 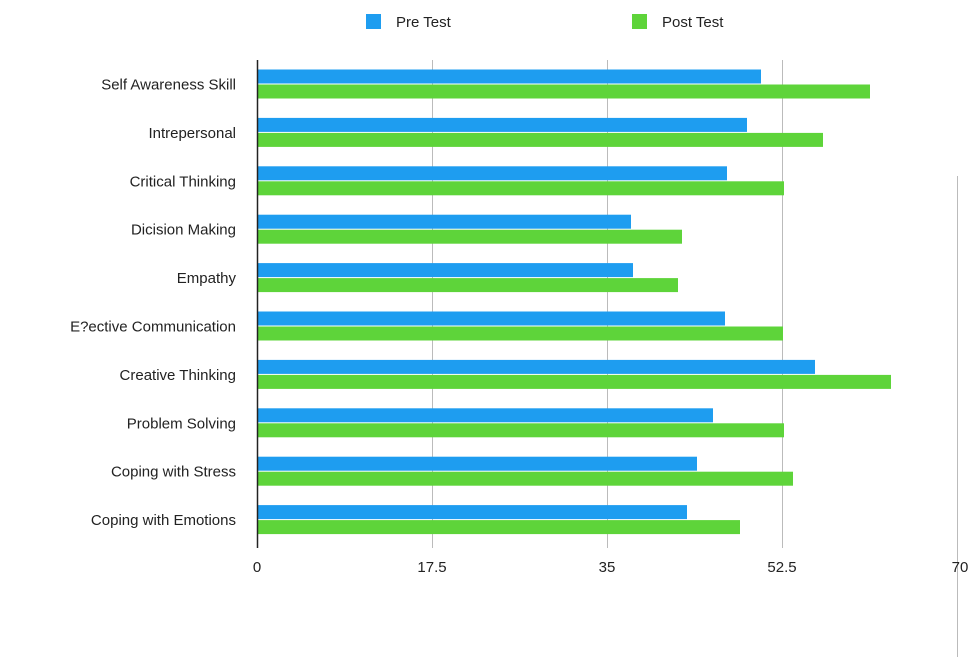 What do you see at coordinates (431, 567) in the screenshot?
I see `tick-label: 17.5` at bounding box center [431, 567].